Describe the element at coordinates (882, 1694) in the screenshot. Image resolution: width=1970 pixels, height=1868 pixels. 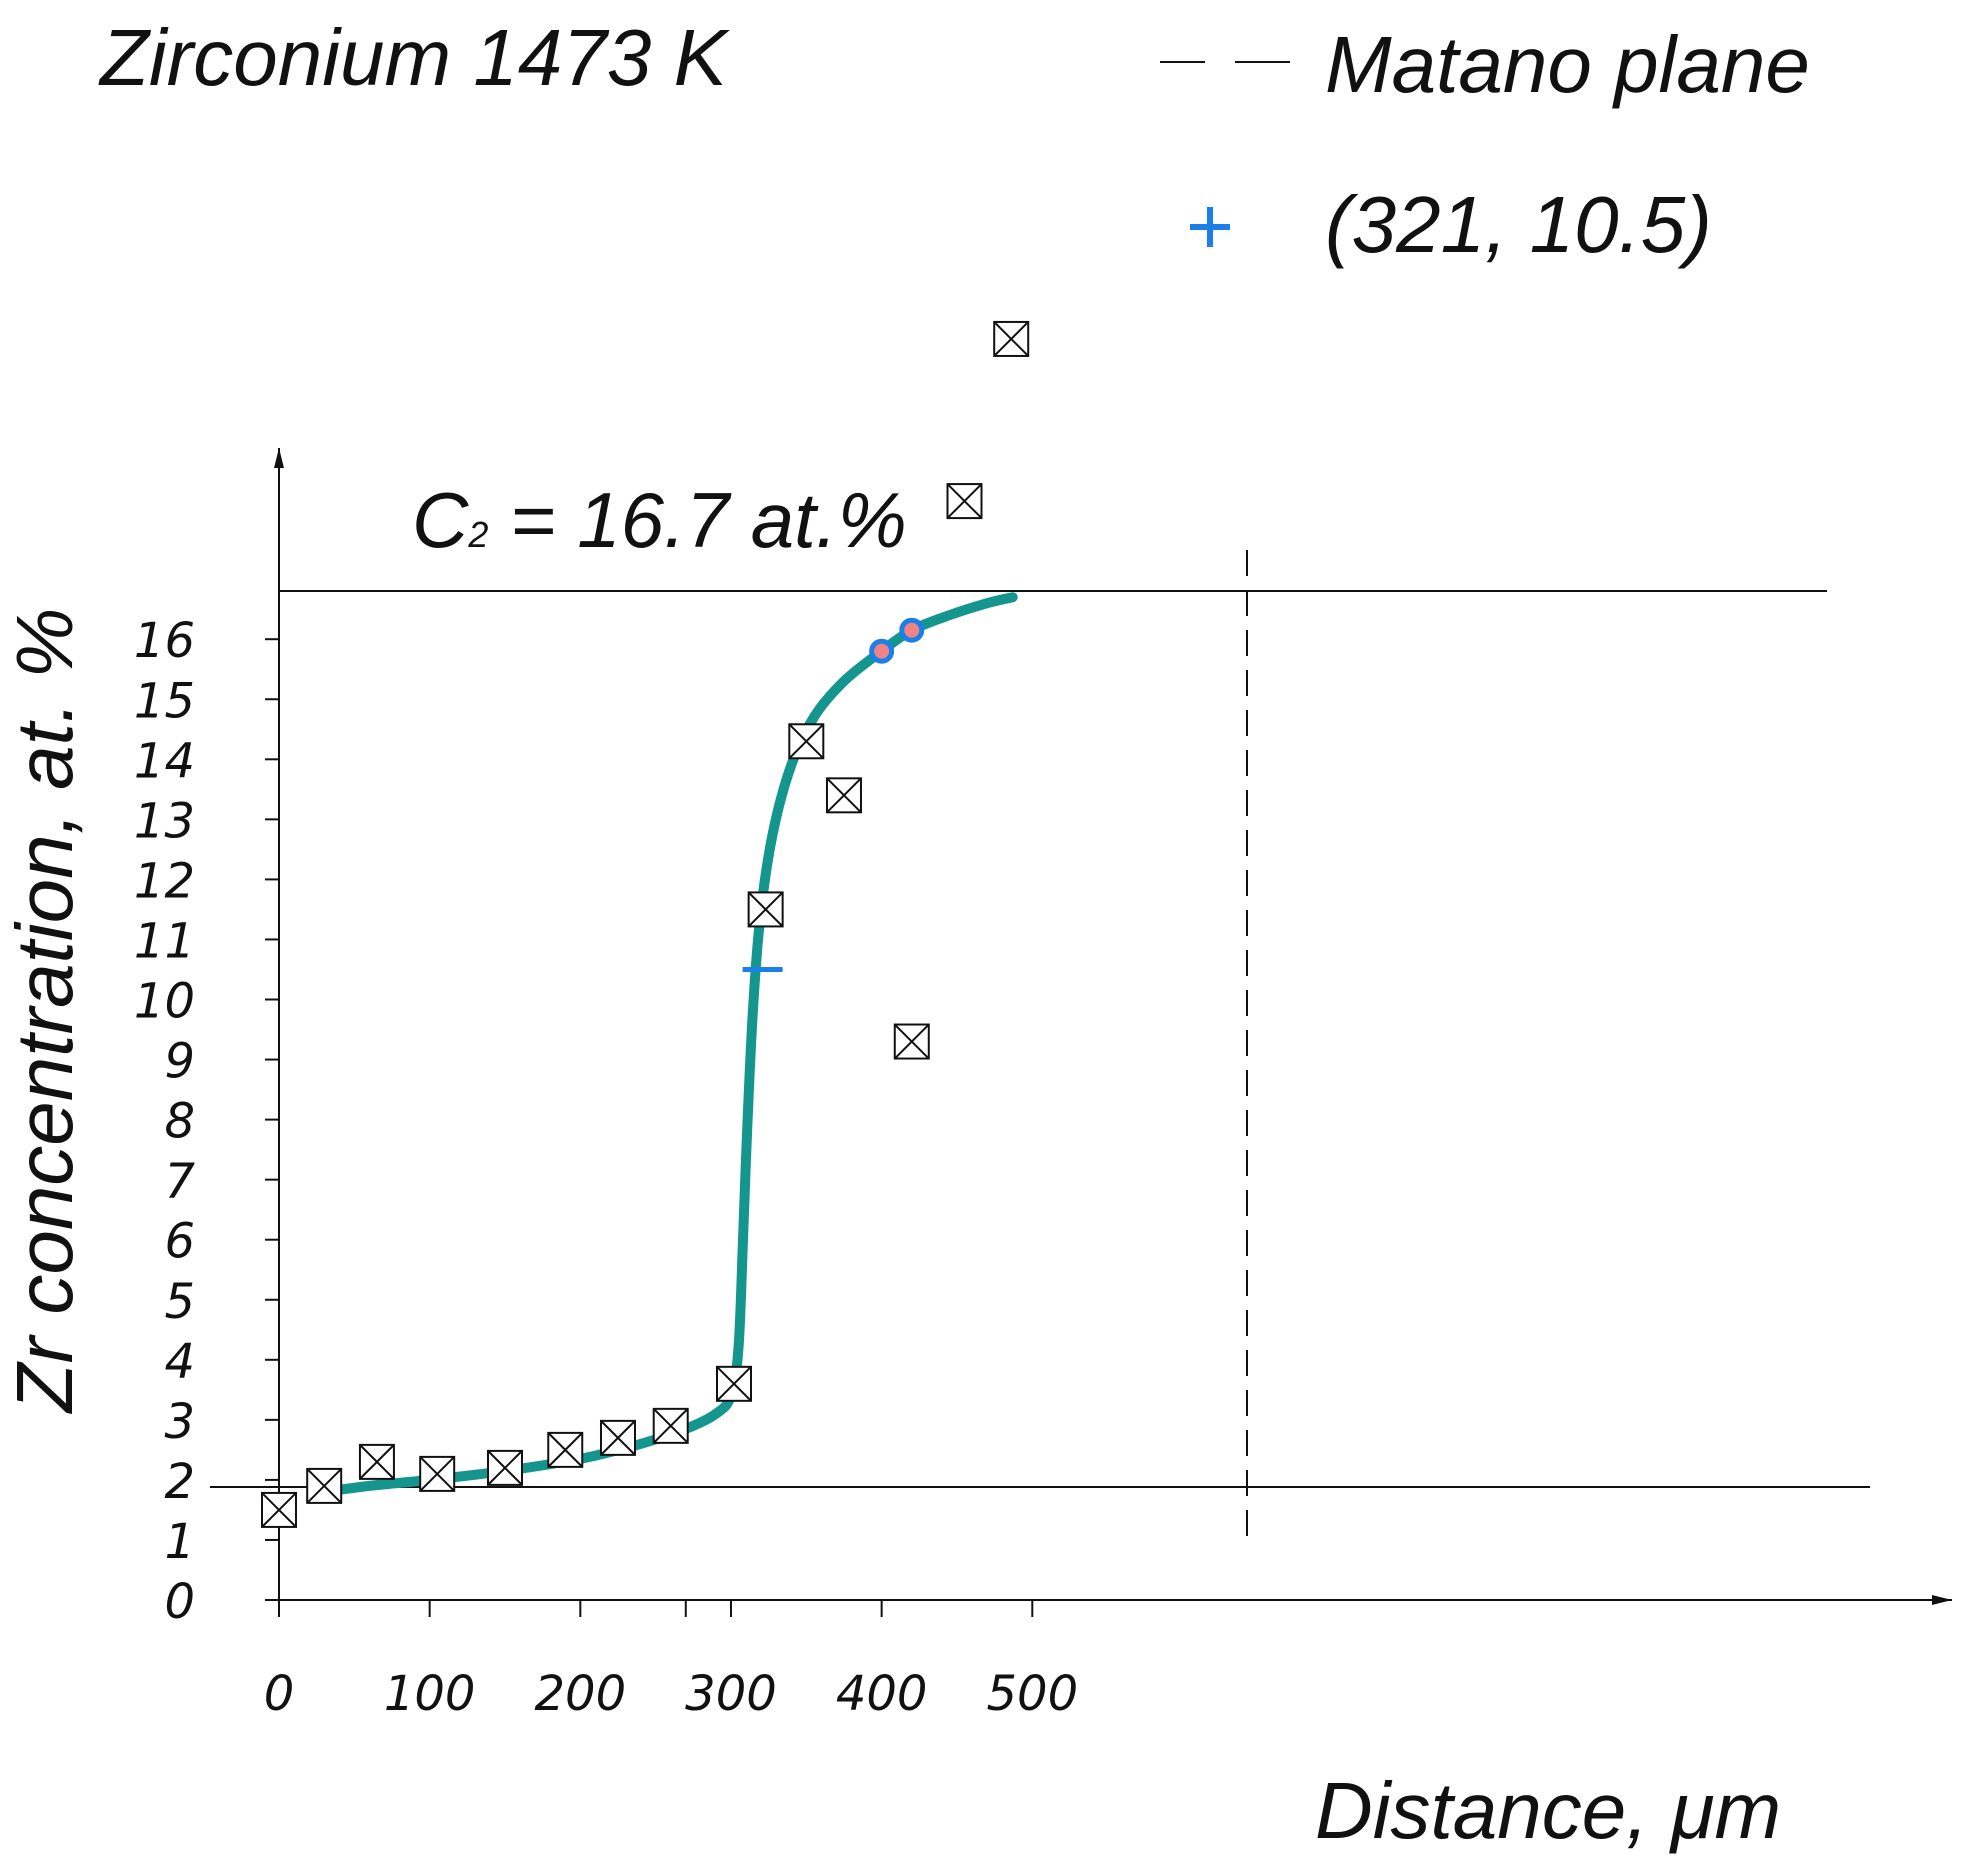
I see `x-tick-label: 400` at that location.